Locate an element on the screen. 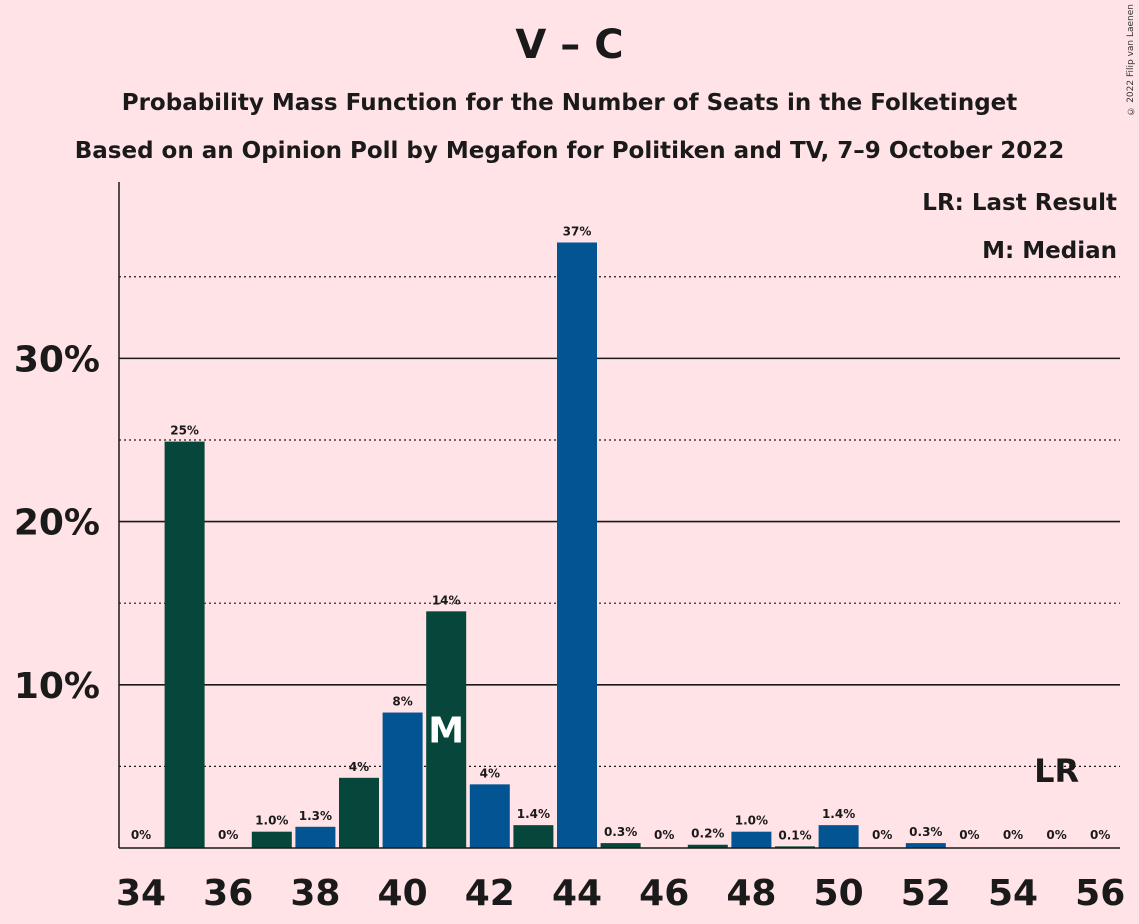 The height and width of the screenshot is (924, 1139). data-label-50: 1.4% is located at coordinates (838, 814).